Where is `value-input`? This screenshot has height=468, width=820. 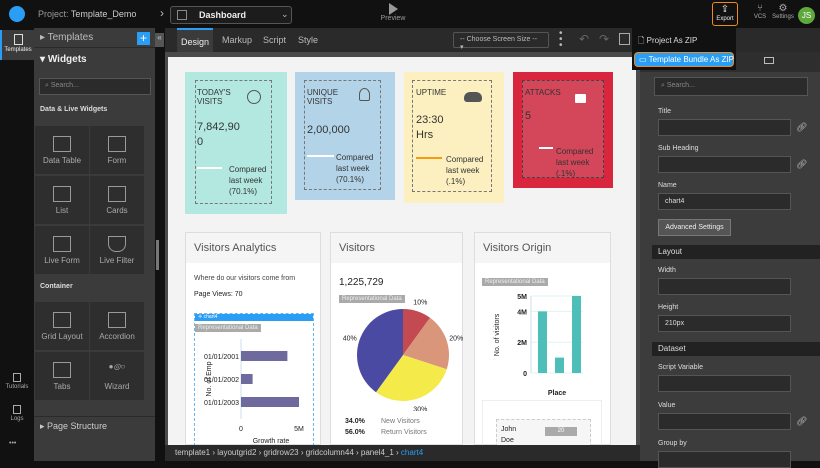 value-input is located at coordinates (724, 421).